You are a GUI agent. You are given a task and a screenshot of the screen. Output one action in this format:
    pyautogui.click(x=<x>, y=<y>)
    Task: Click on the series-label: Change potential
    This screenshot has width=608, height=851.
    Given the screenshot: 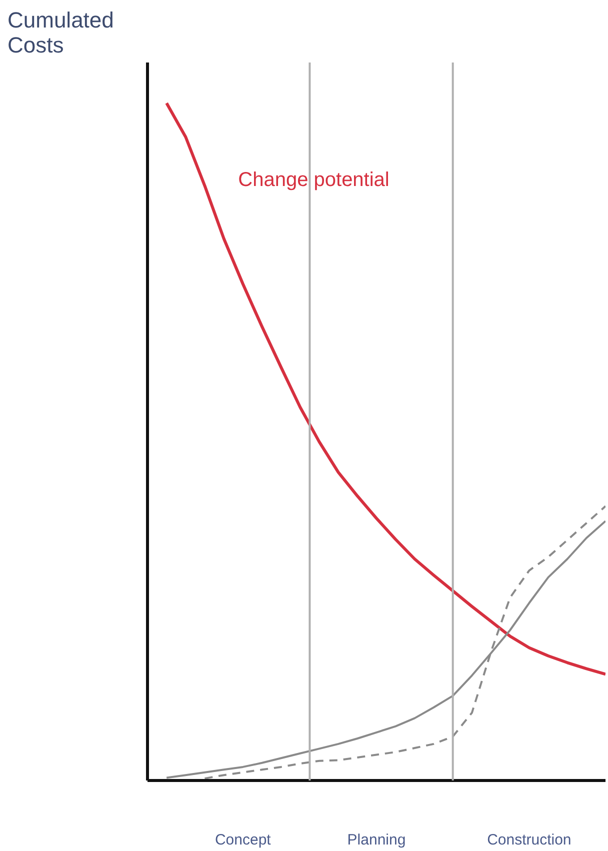 What is the action you would take?
    pyautogui.click(x=314, y=180)
    